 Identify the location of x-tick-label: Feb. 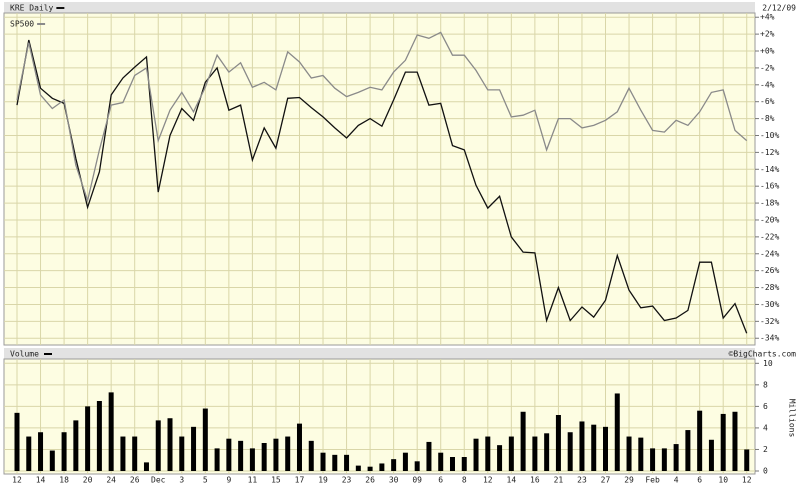
(652, 480).